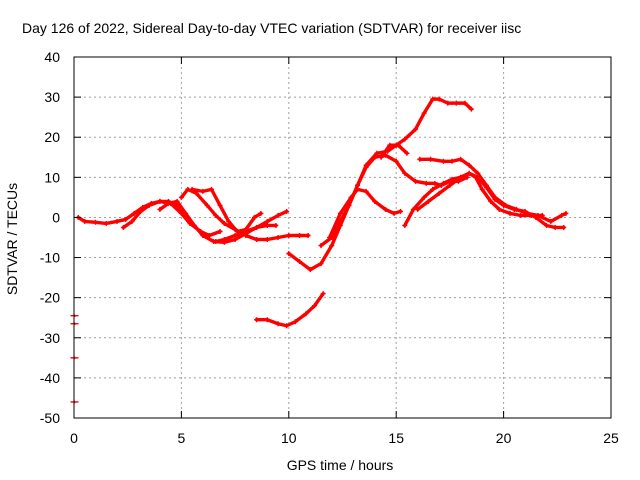 Image resolution: width=640 pixels, height=480 pixels. Describe the element at coordinates (52, 97) in the screenshot. I see `y-tick-label: 30` at that location.